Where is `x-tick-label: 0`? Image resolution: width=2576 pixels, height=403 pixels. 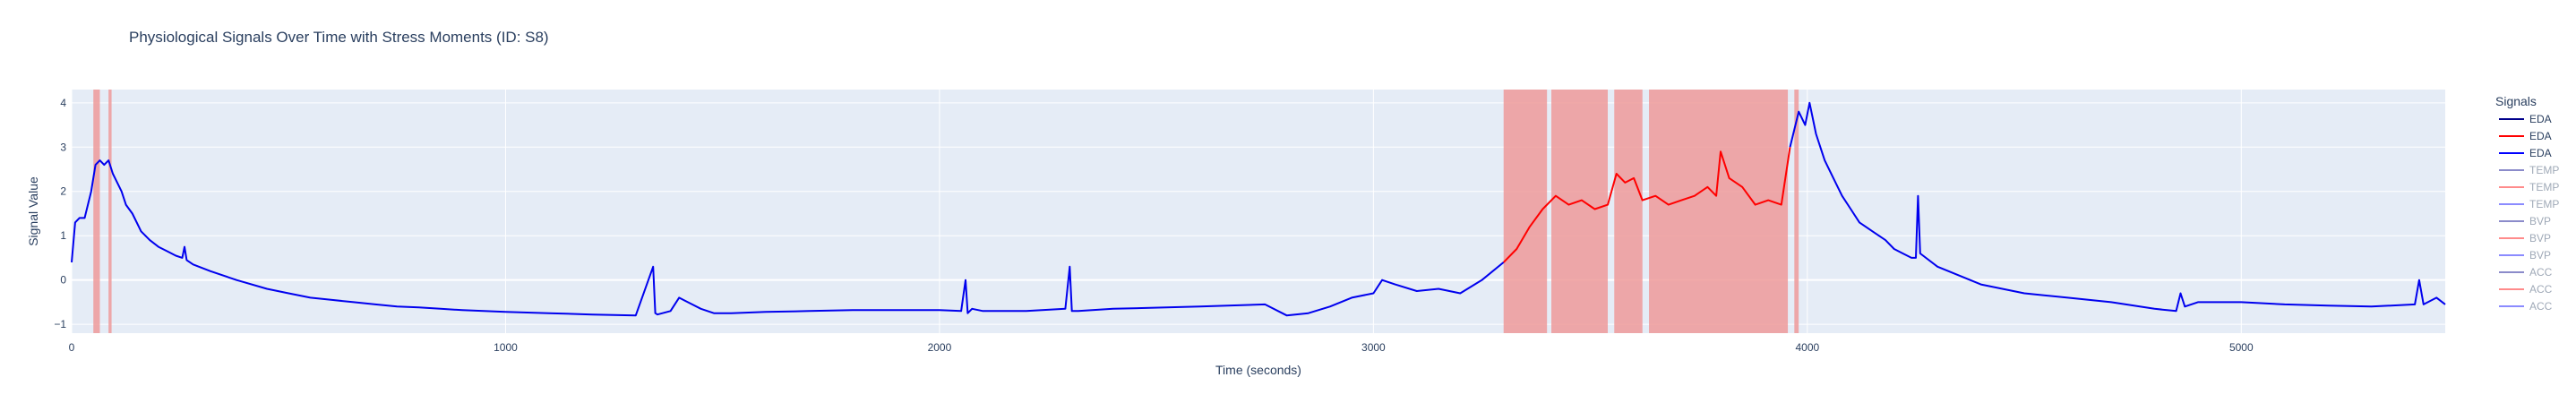
x-tick-label: 0 is located at coordinates (72, 348).